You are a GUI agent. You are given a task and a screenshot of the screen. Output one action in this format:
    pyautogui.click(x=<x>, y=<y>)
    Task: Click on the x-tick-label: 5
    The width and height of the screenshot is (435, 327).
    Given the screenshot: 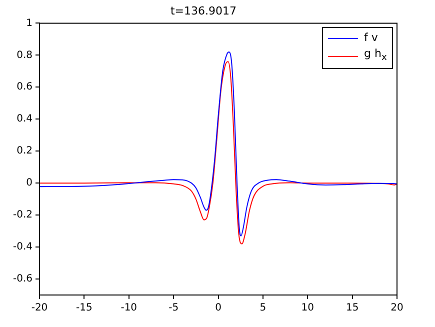 What is the action you would take?
    pyautogui.click(x=263, y=308)
    